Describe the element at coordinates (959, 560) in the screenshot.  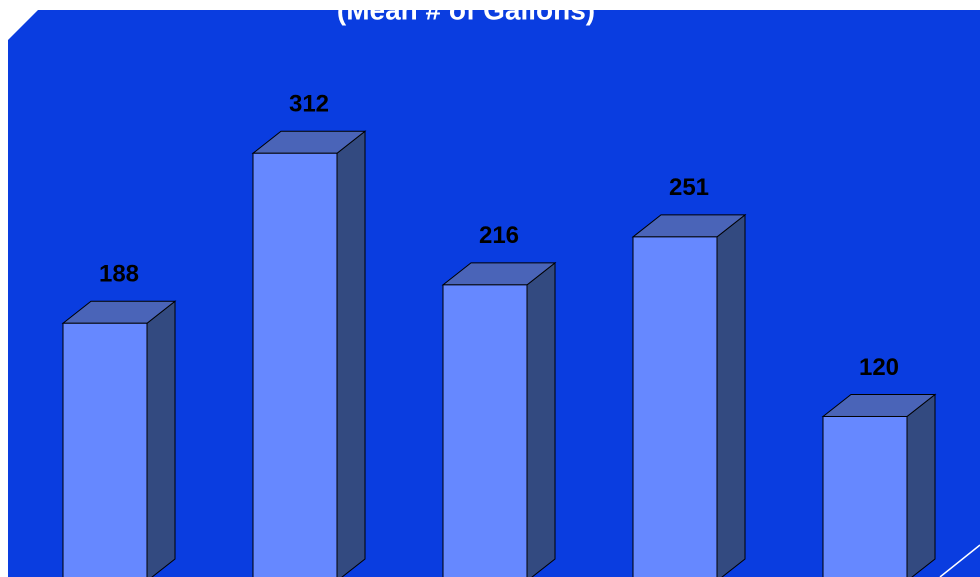
I see `floor-edge` at that location.